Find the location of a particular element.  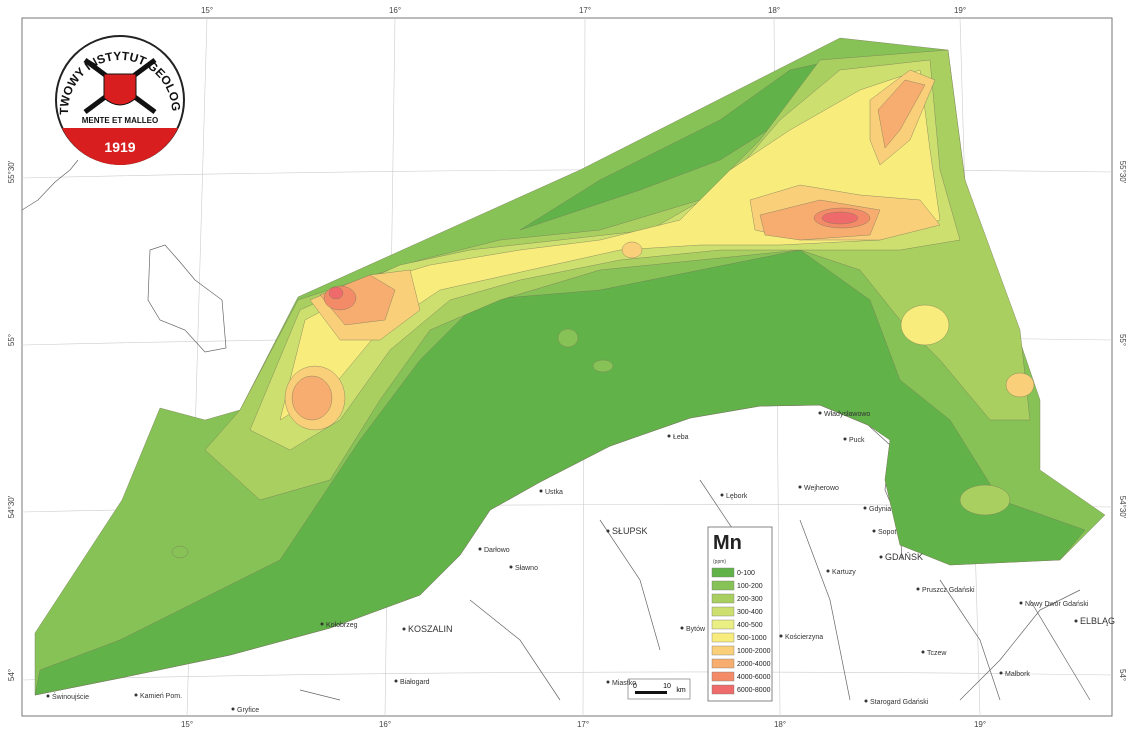

place-label: SŁUPSK is located at coordinates (630, 531).